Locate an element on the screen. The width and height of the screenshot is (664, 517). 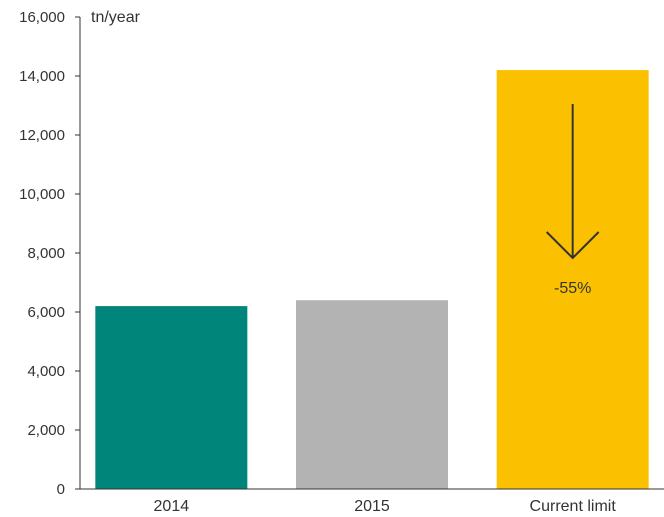
x-axis: 2014 2015 Current limit is located at coordinates (372, 501).